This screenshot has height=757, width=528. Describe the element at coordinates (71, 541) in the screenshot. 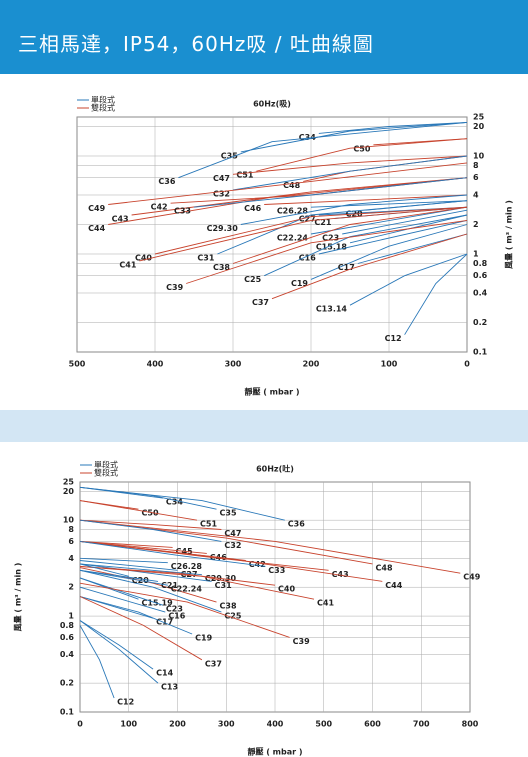

I see `y-tick-label: 6` at that location.